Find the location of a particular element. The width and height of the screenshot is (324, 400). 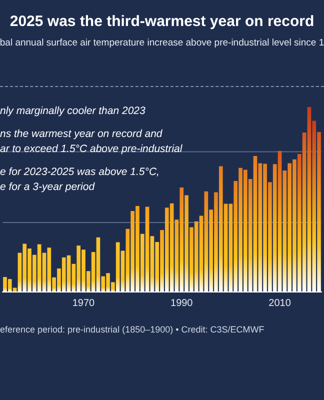

annotation: e for a 3-year period is located at coordinates (48, 186).